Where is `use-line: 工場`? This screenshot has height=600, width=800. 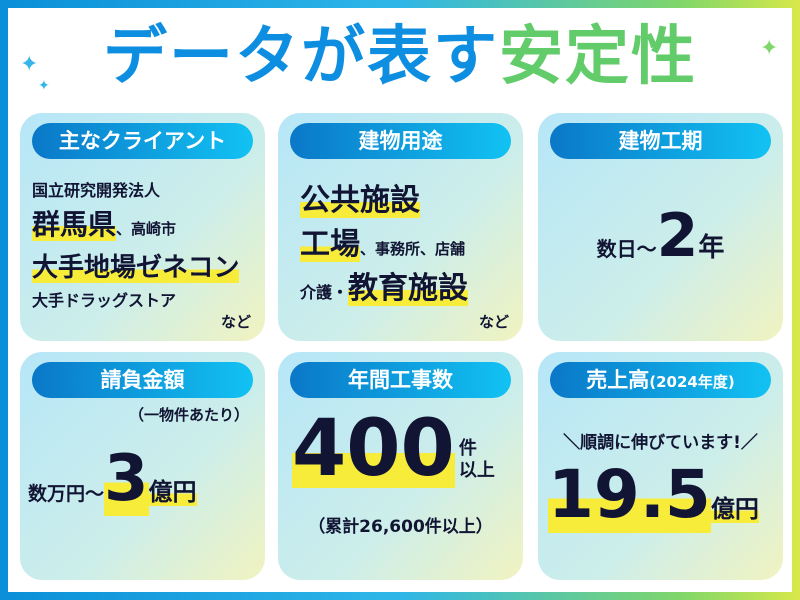
use-line: 工場 is located at coordinates (330, 244).